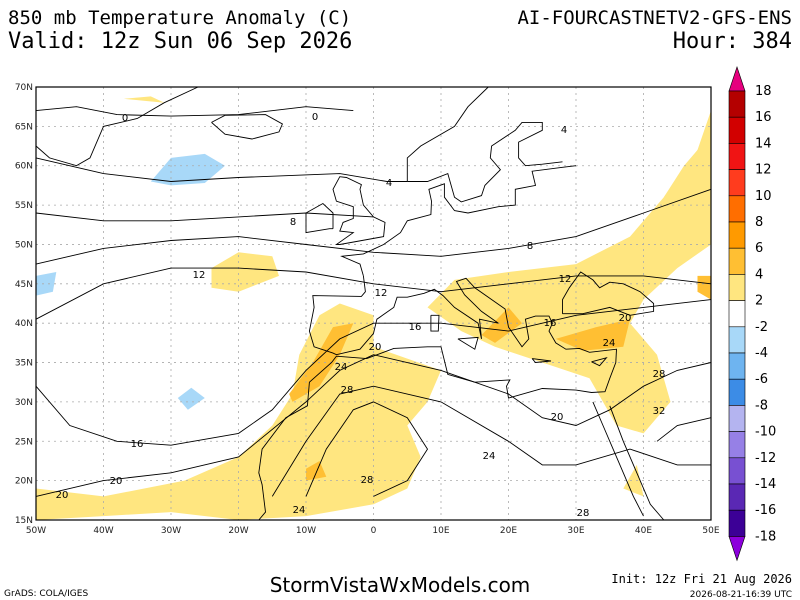 The width and height of the screenshot is (800, 600). Describe the element at coordinates (654, 18) in the screenshot. I see `model-name: AI-FOURCASTNETV2-GFS-ENS` at that location.